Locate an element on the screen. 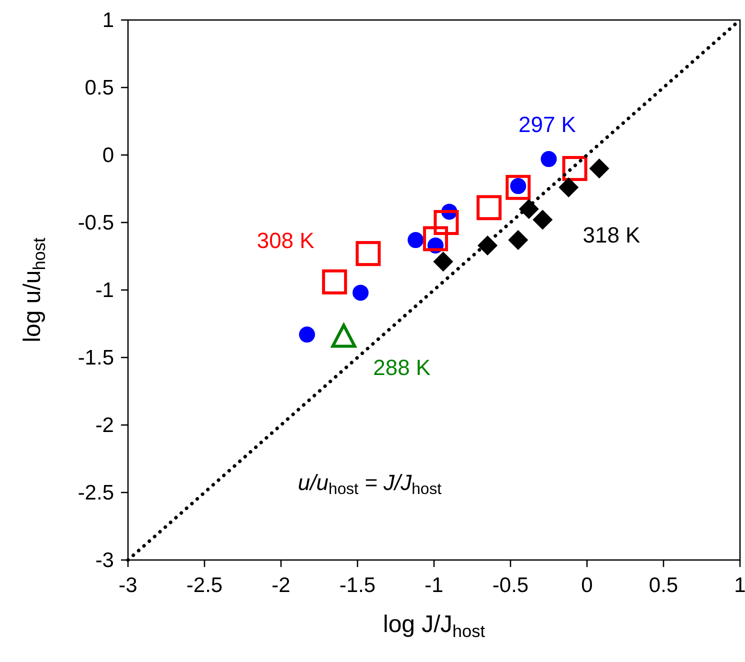 The height and width of the screenshot is (662, 745). x-axis-title: log J/J$_{host}$ is located at coordinates (434, 626).